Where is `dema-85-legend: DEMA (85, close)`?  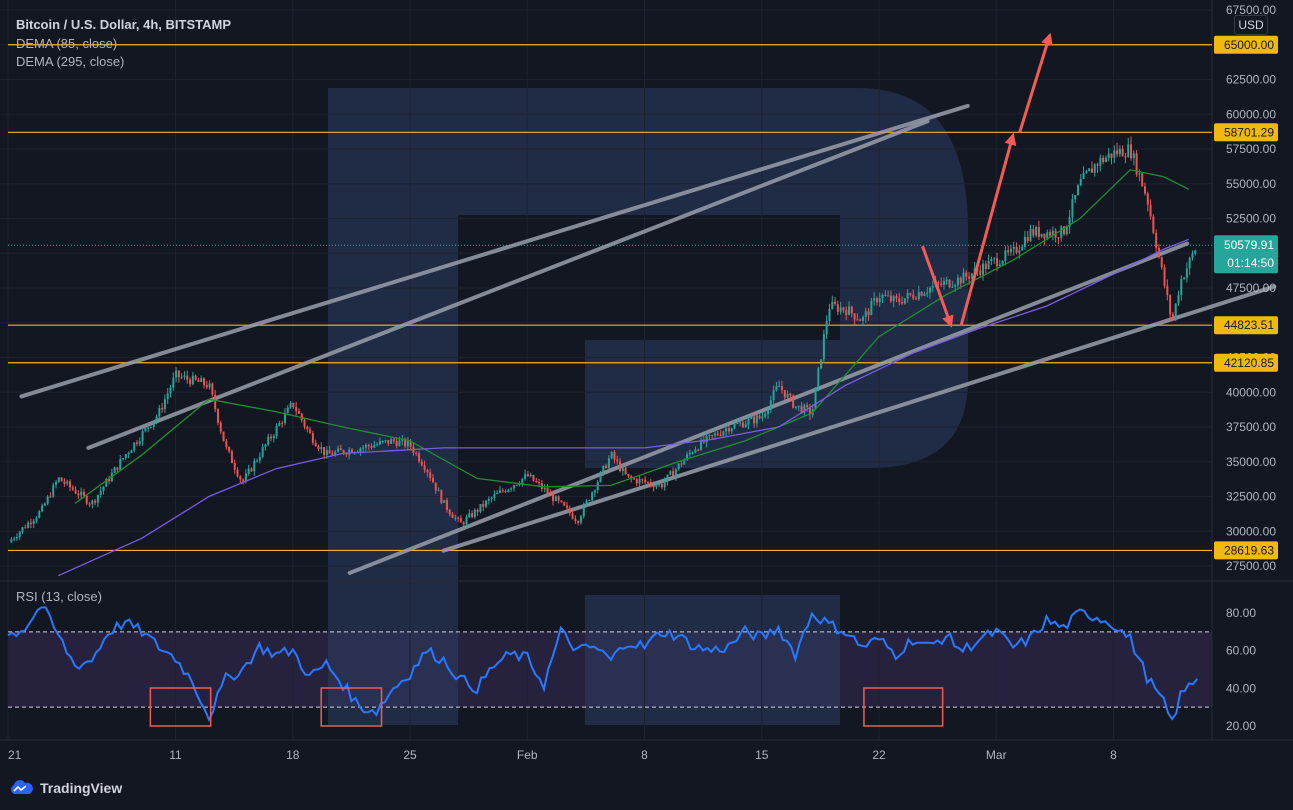 dema-85-legend: DEMA (85, close) is located at coordinates (67, 43).